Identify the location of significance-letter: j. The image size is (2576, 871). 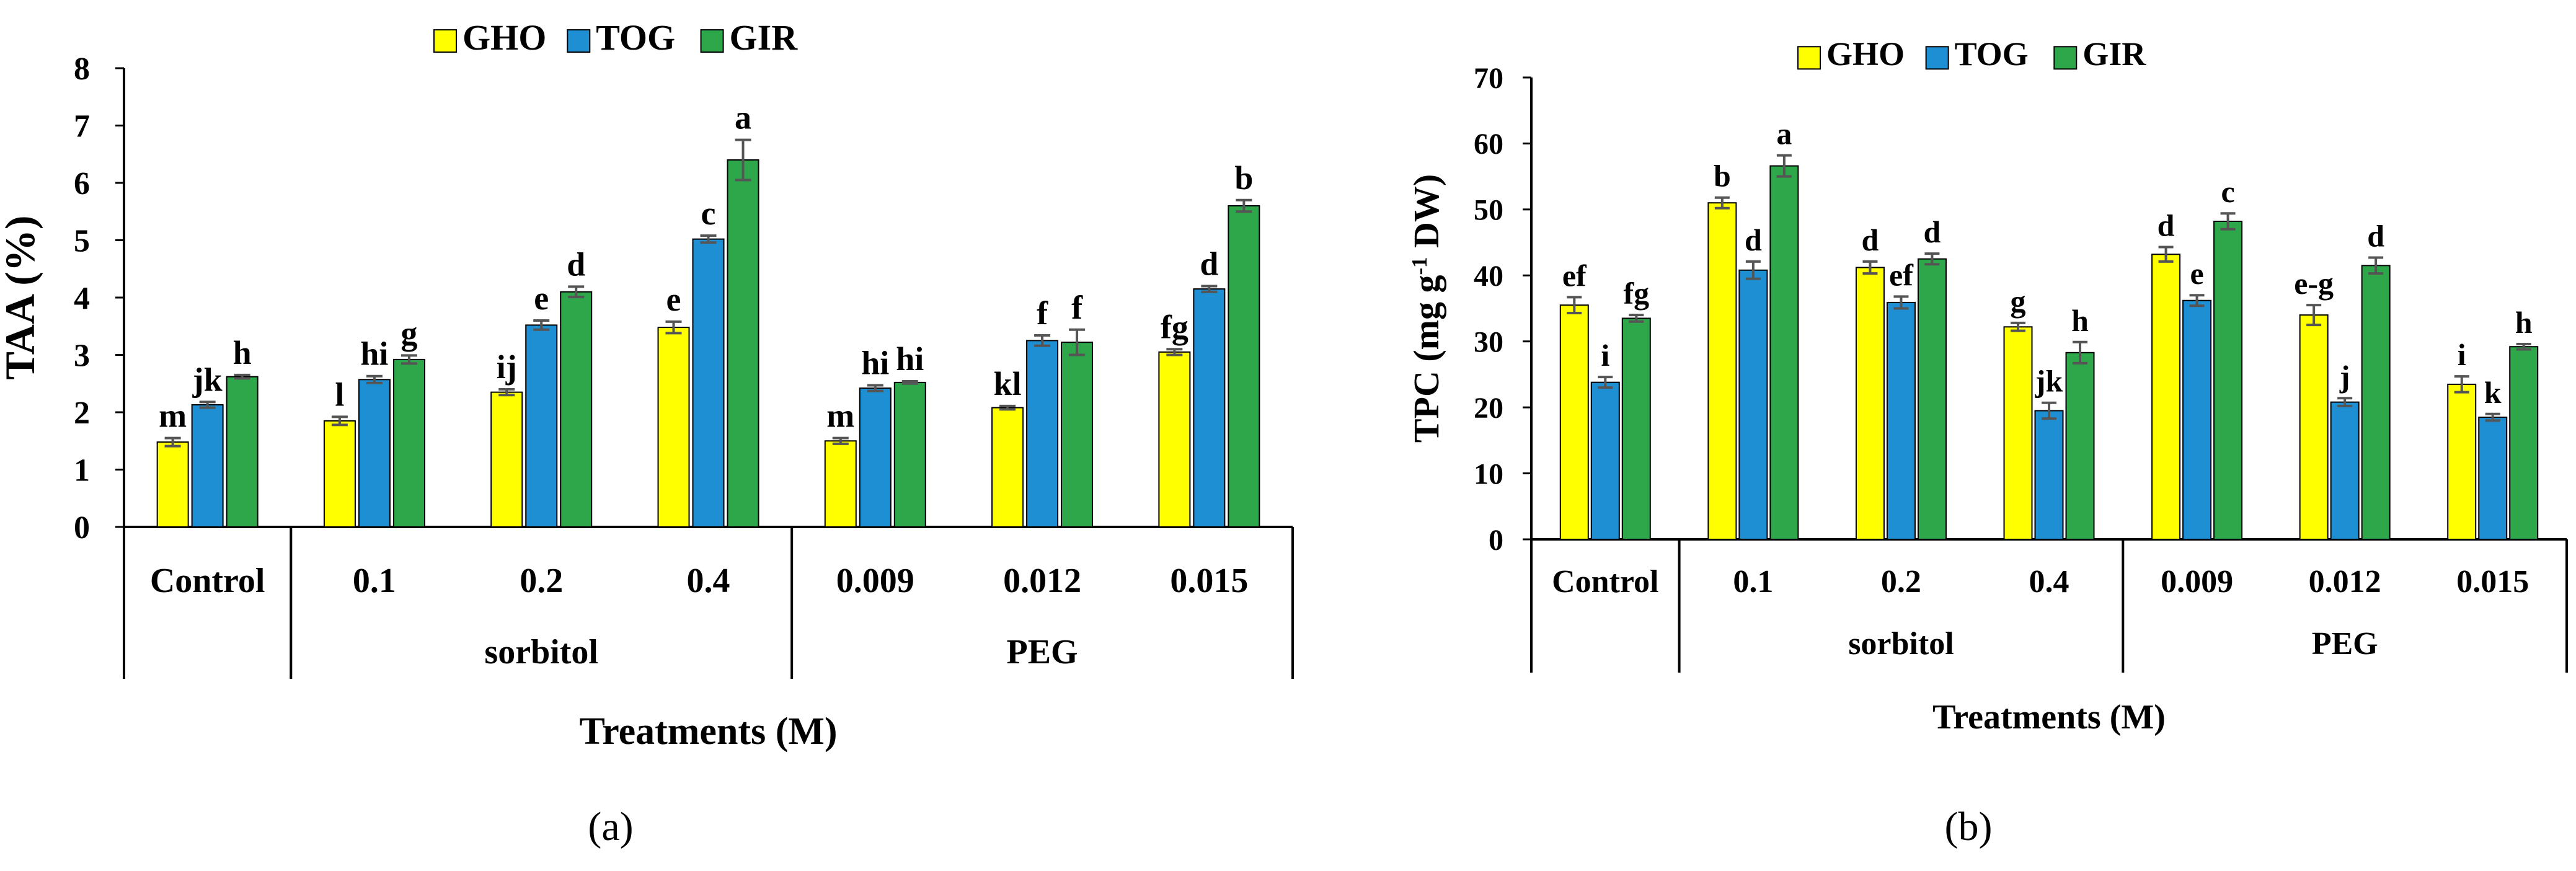
(2345, 376).